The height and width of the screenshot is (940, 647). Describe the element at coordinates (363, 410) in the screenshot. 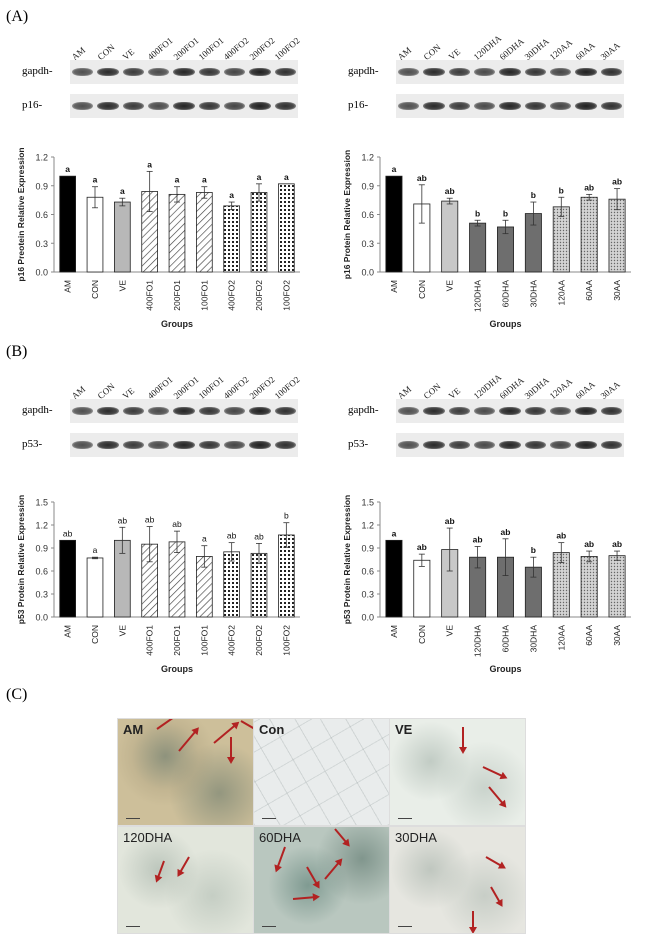

I see `blot-label-gapdh: gapdh-` at that location.